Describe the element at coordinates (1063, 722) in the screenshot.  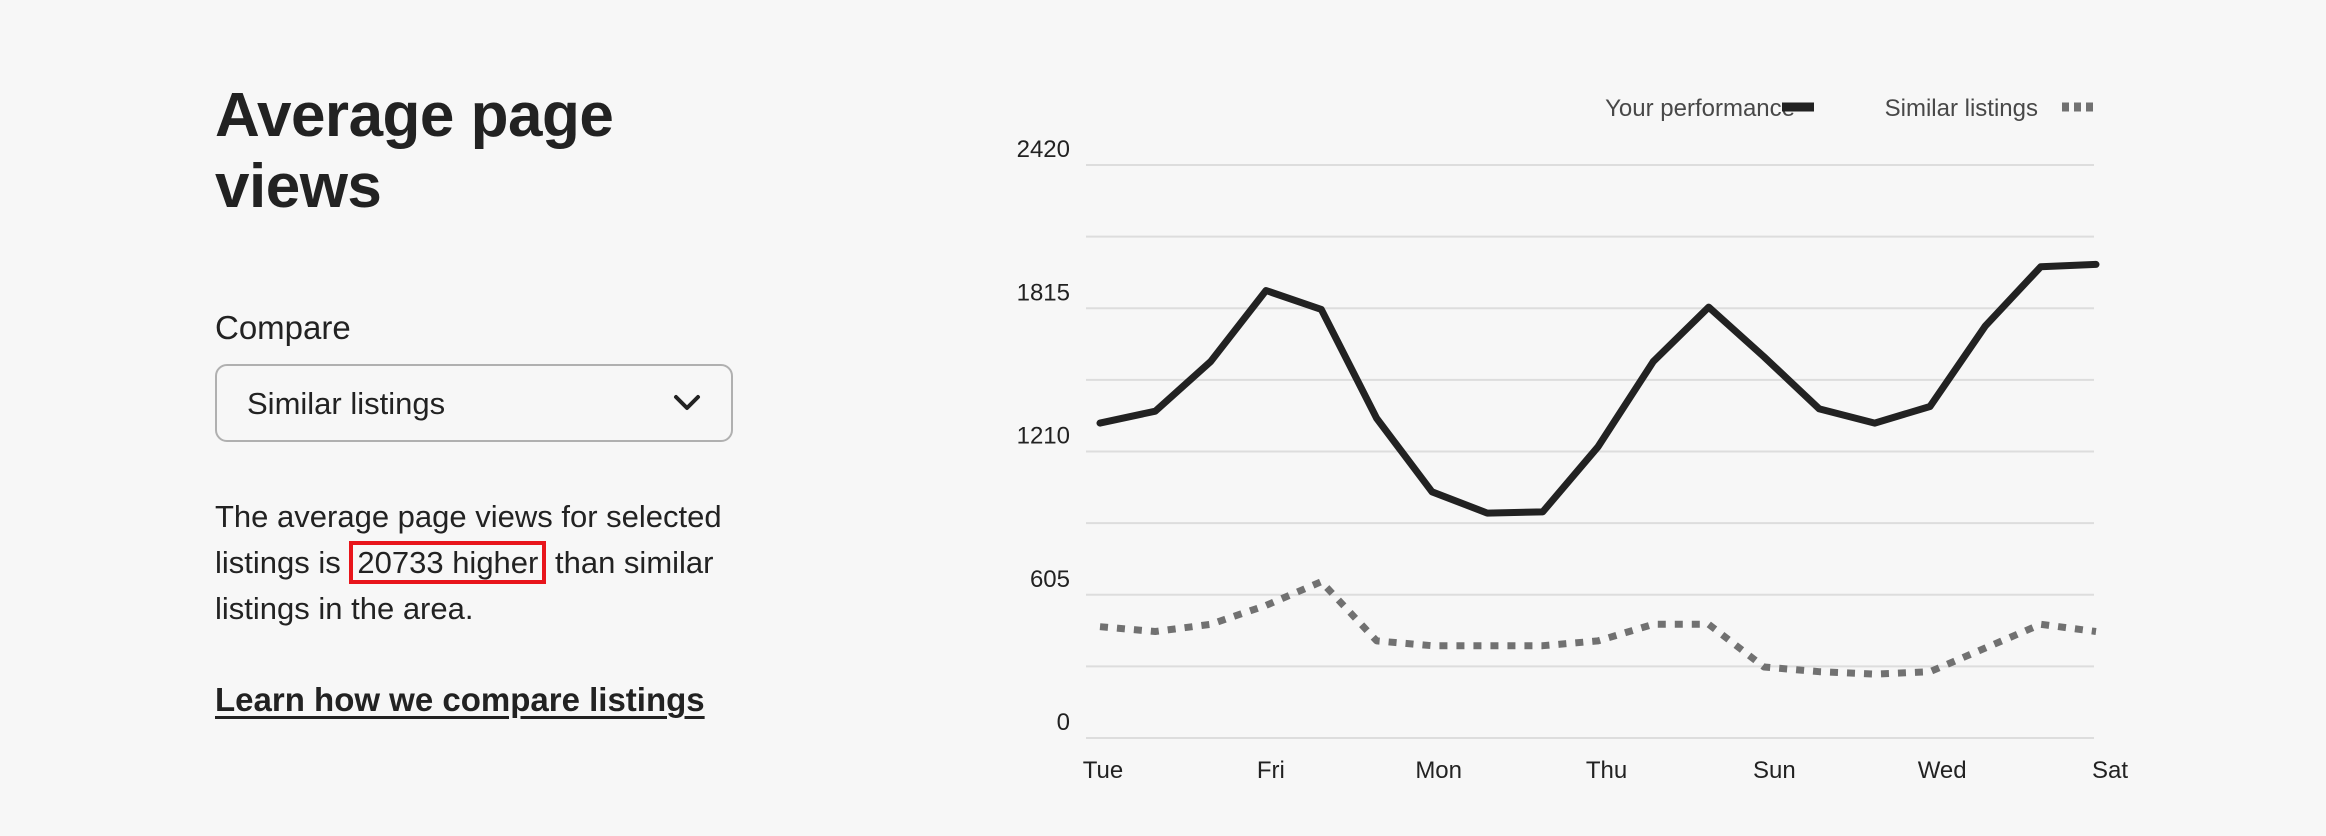
I see `y-tick-label: 0` at that location.